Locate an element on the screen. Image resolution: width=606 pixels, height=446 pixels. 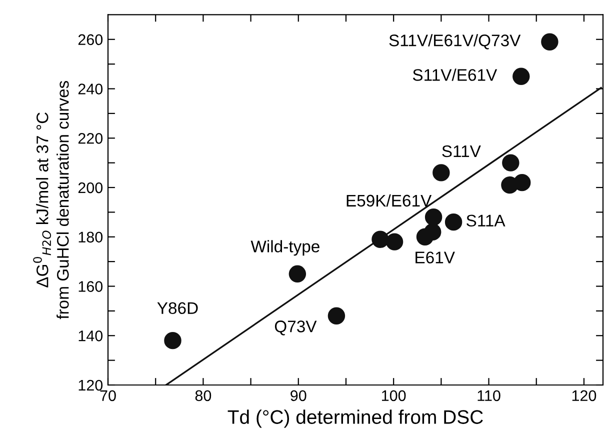
x-tick-label: 80 is located at coordinates (203, 396).